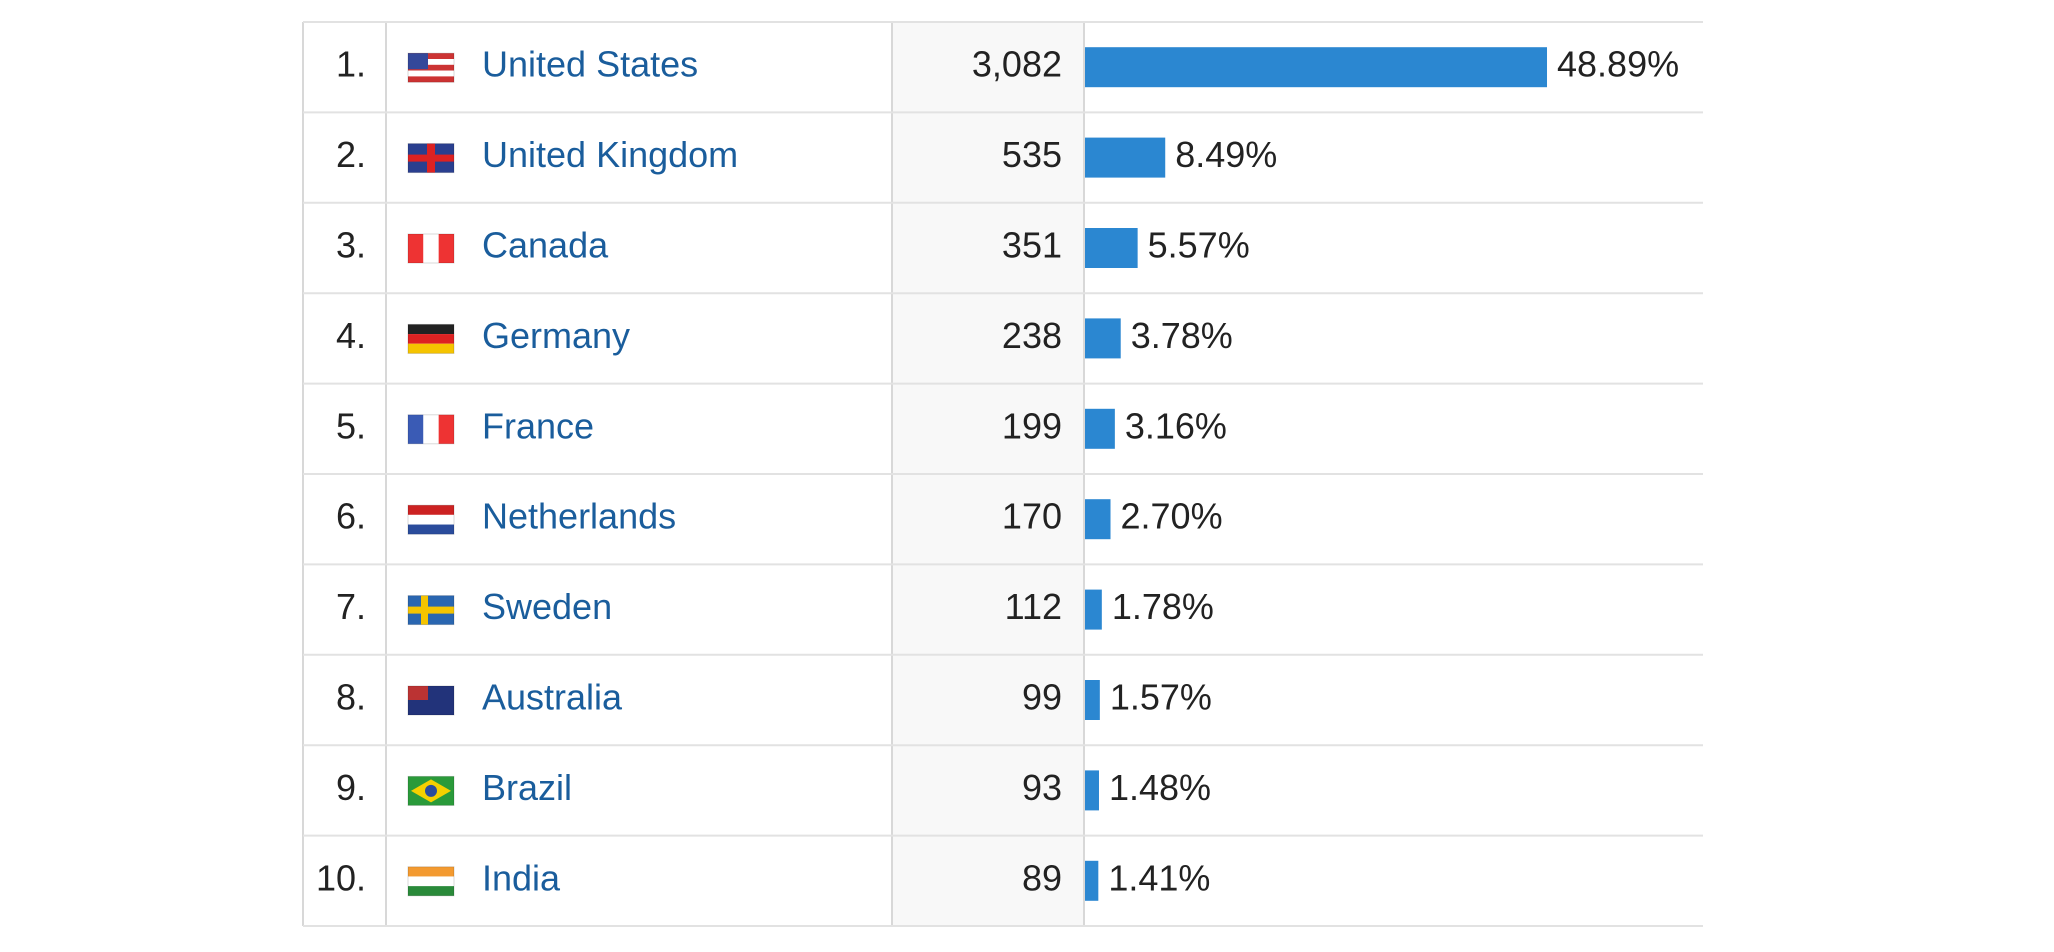 The image size is (2054, 952). I want to click on share-label: 1.48%, so click(1160, 787).